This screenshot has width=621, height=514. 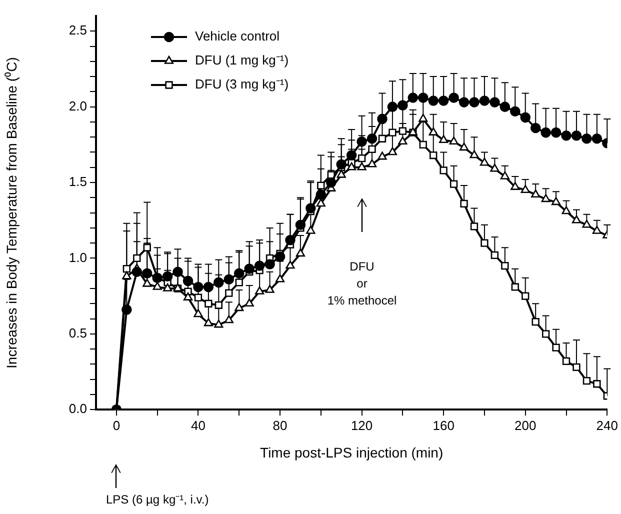 I want to click on y-tick-label: 1.0, so click(x=77, y=257).